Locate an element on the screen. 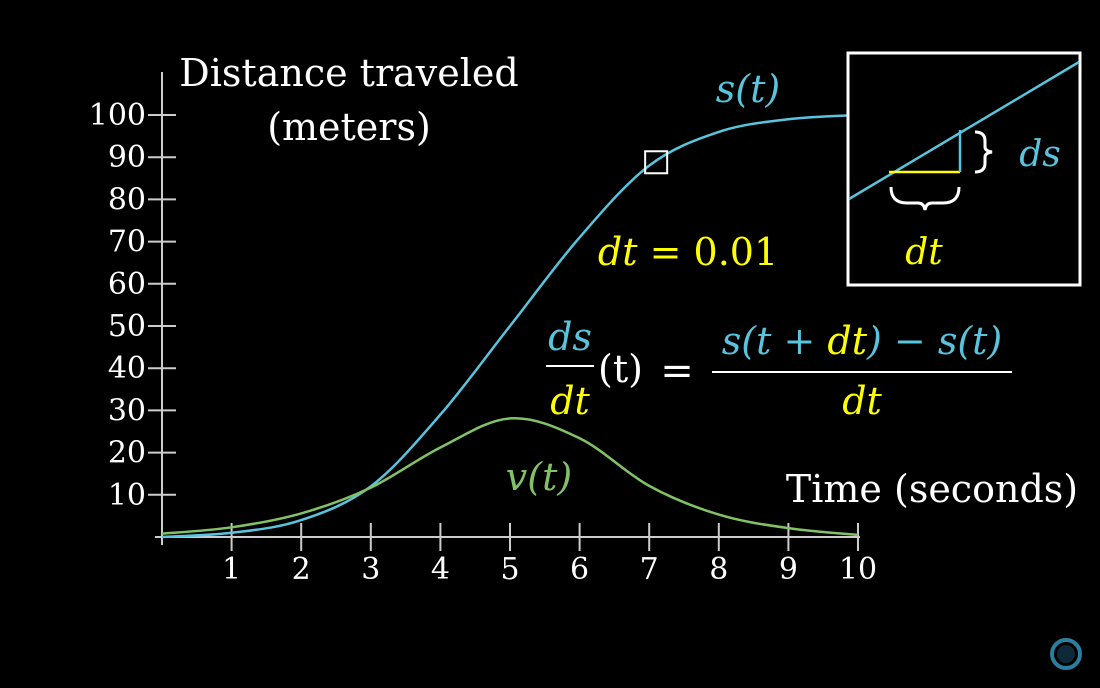  y-tick-label: 100 is located at coordinates (117, 115).